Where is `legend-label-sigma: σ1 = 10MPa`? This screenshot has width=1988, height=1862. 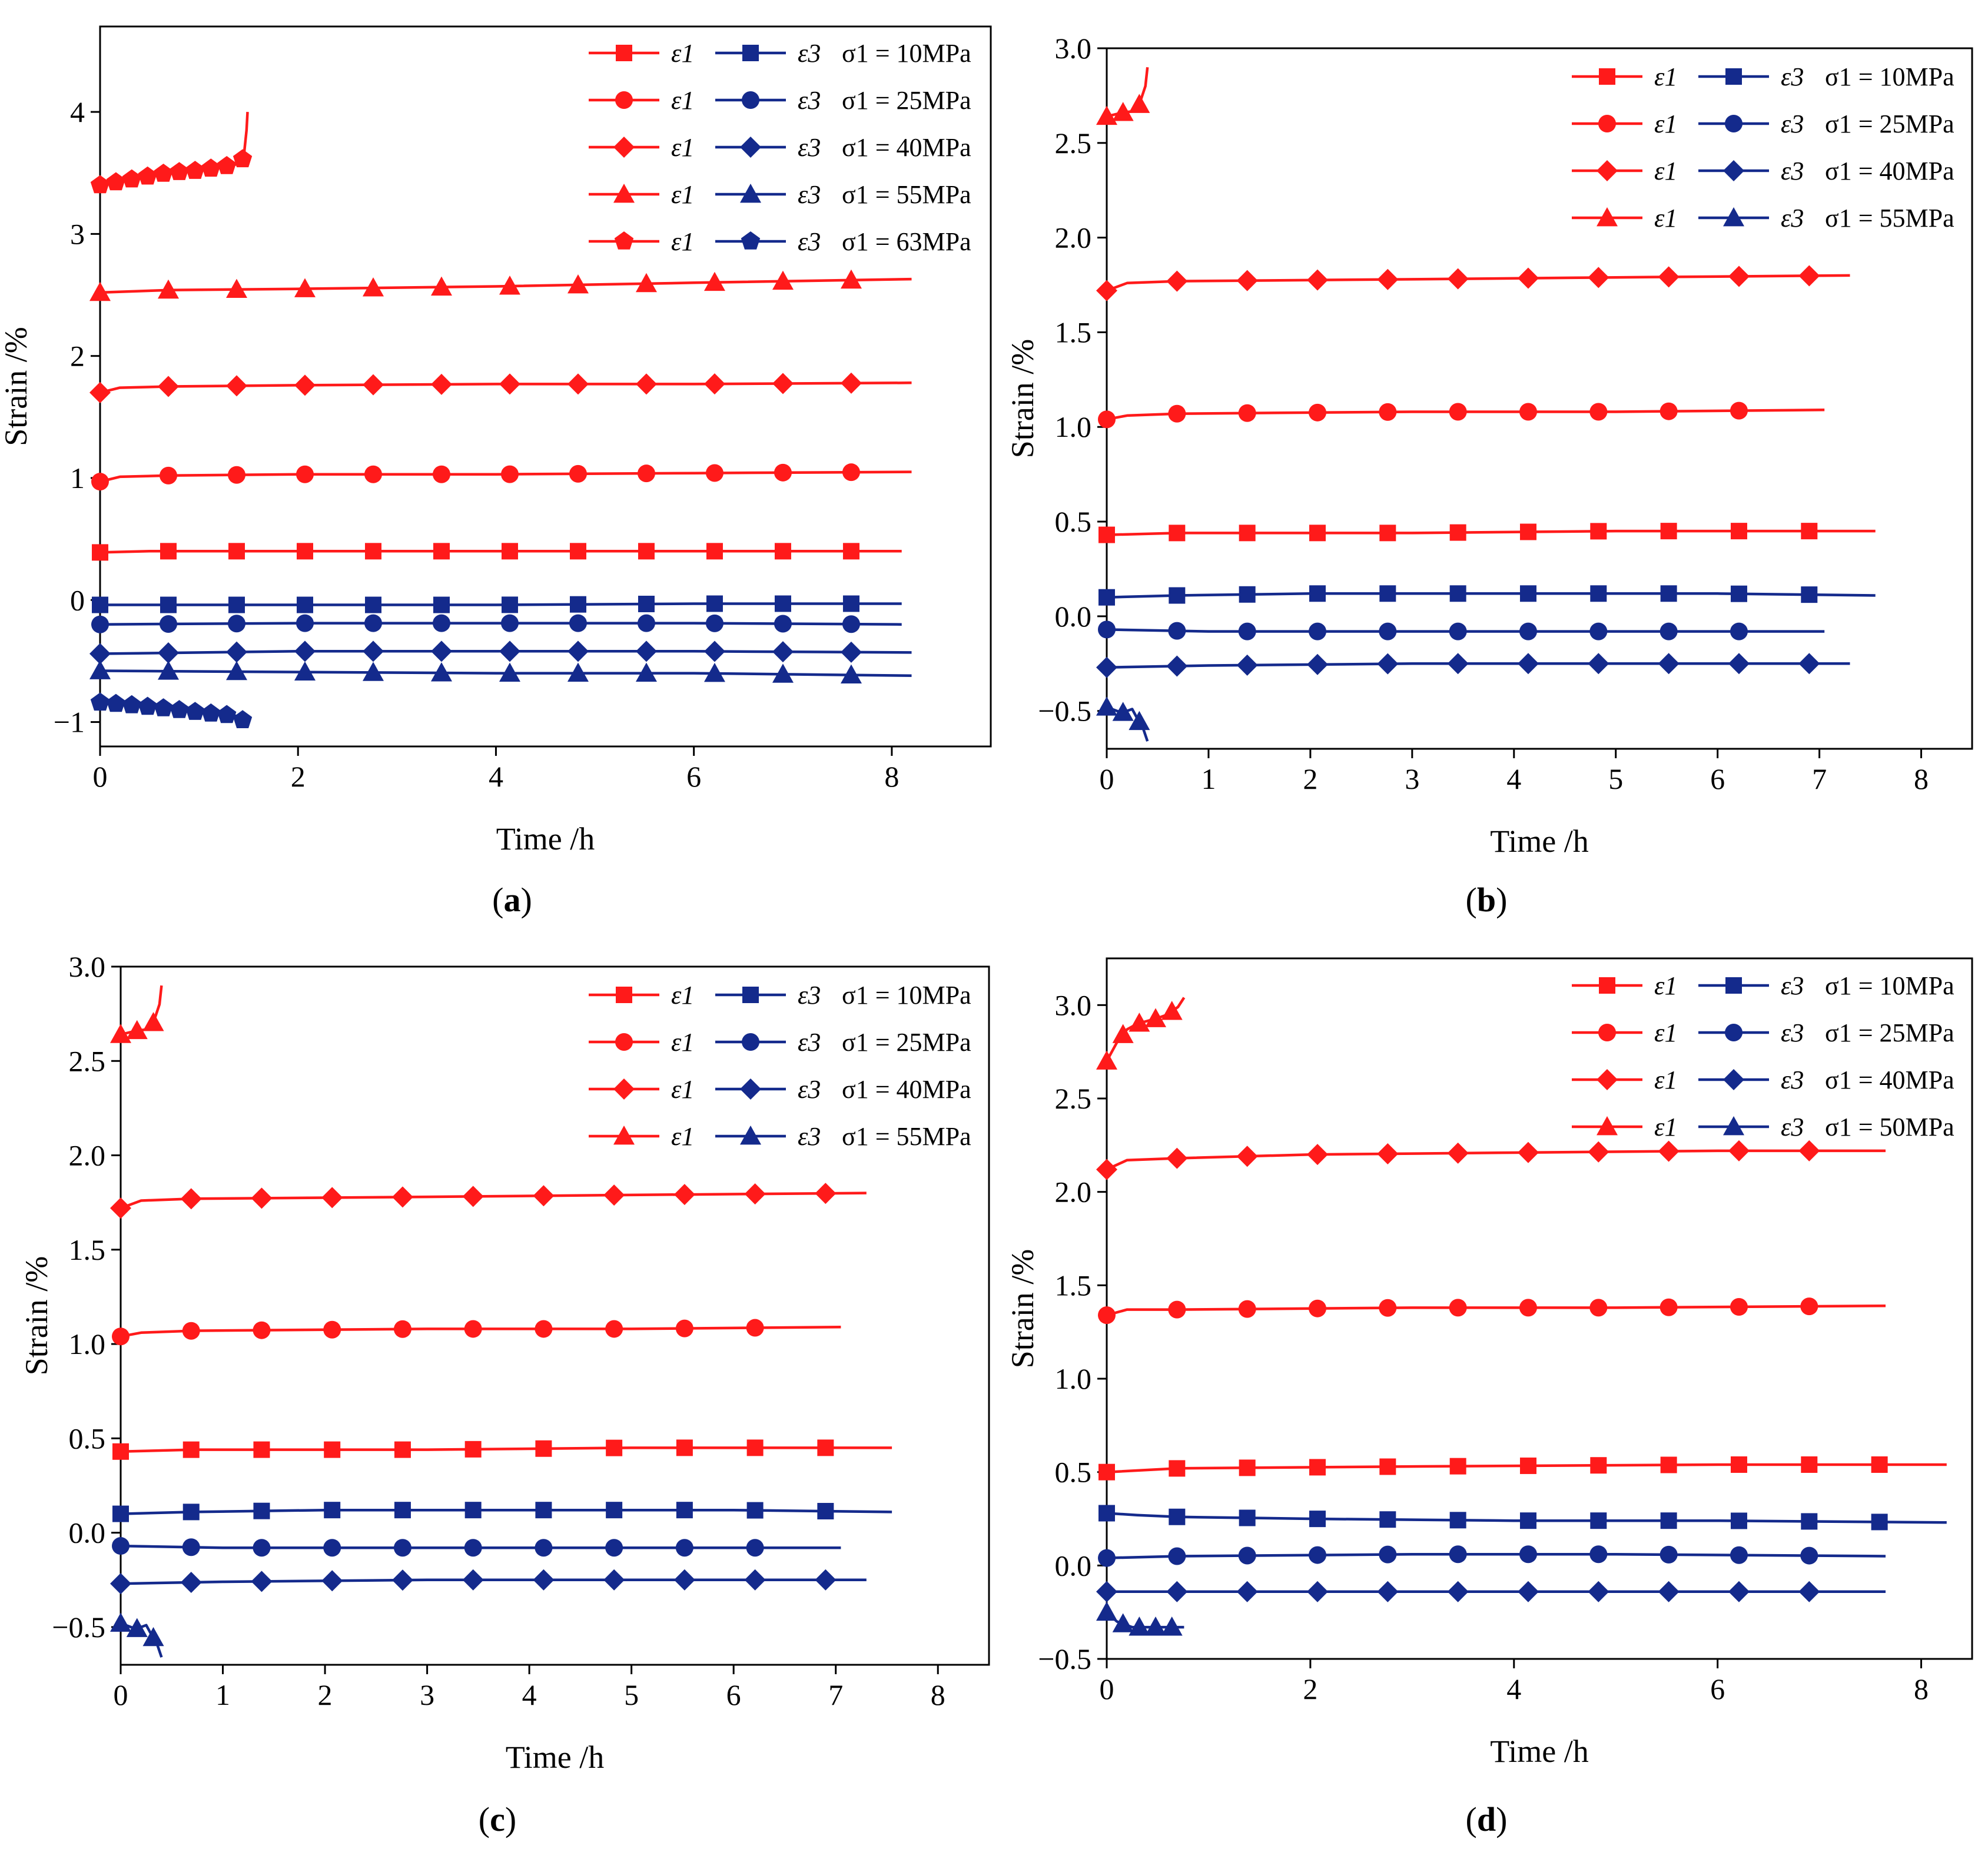
legend-label-sigma: σ1 = 10MPa is located at coordinates (1889, 985).